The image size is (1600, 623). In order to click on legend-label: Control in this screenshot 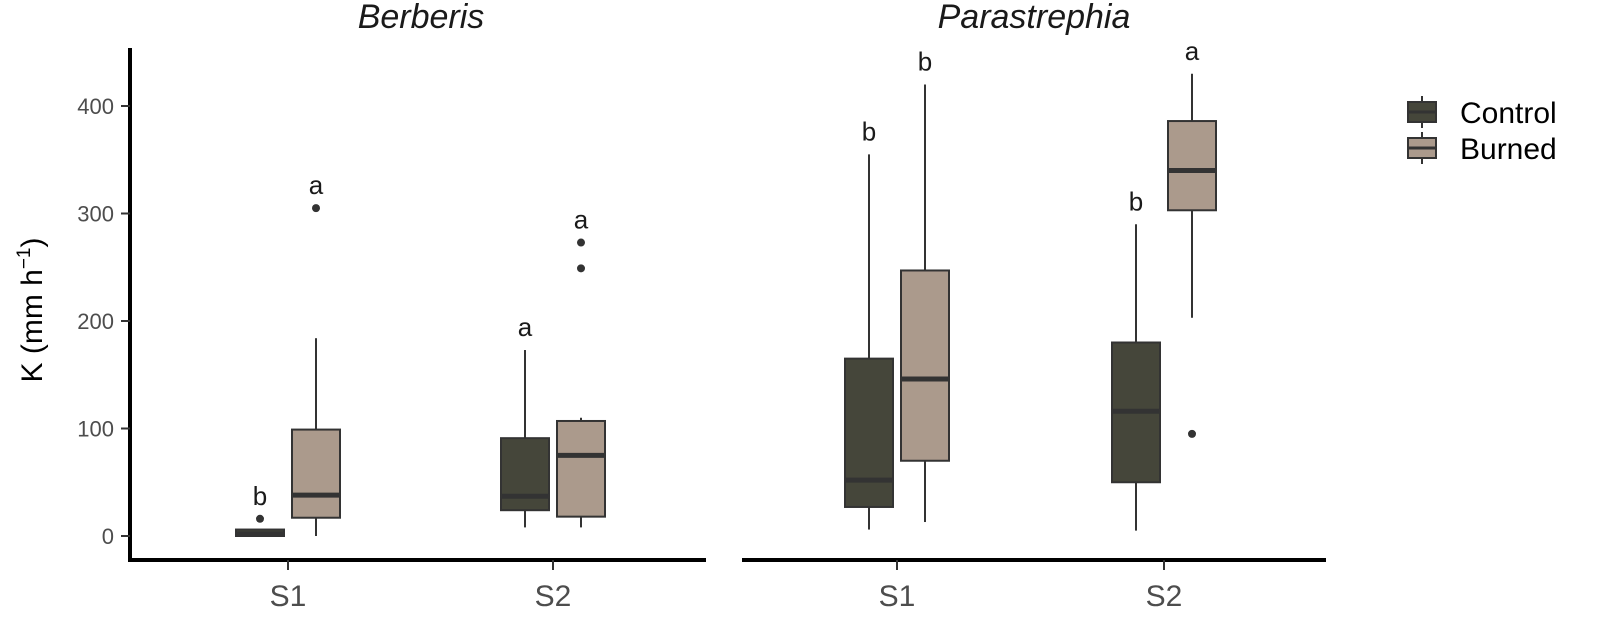, I will do `click(1508, 113)`.